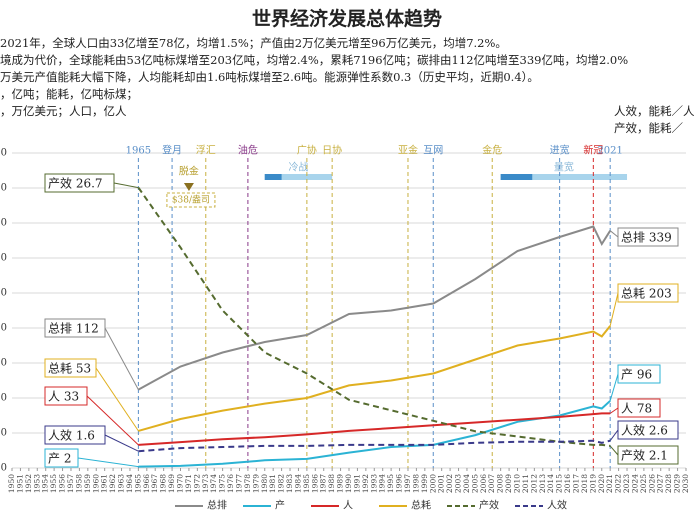 This screenshot has width=694, height=532. Describe the element at coordinates (636, 375) in the screenshot. I see `value-label: 产 96` at that location.